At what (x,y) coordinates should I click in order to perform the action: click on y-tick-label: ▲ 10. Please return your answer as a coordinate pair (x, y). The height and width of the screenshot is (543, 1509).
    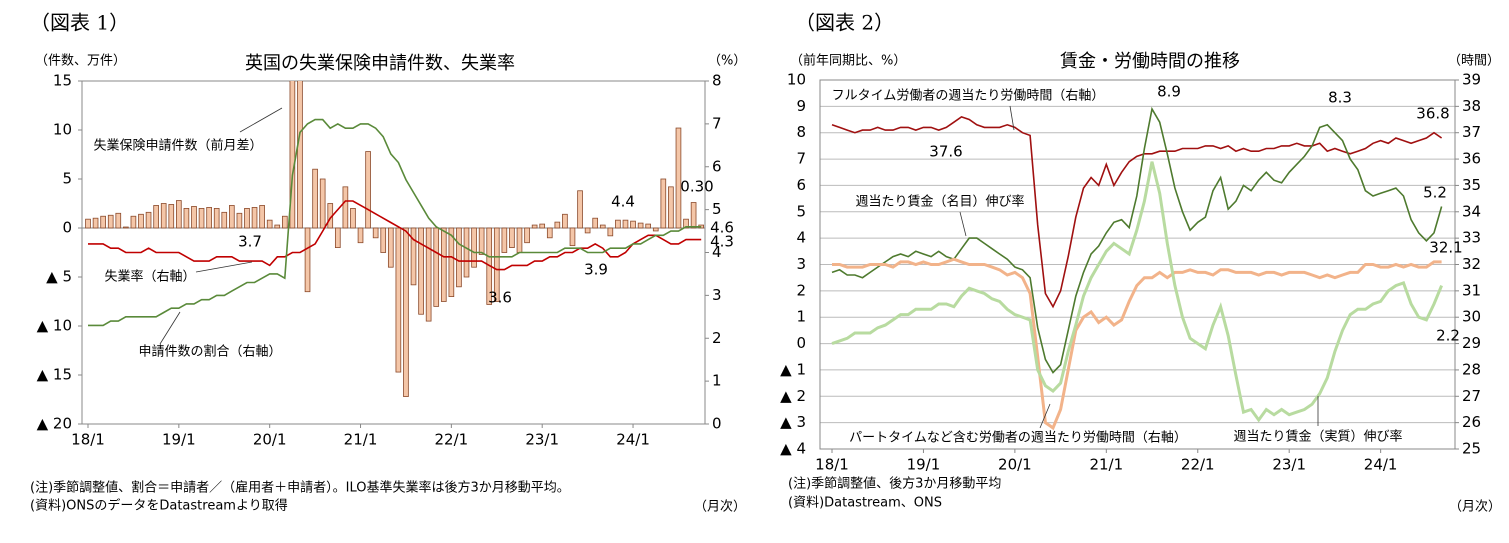
    Looking at the image, I should click on (54, 326).